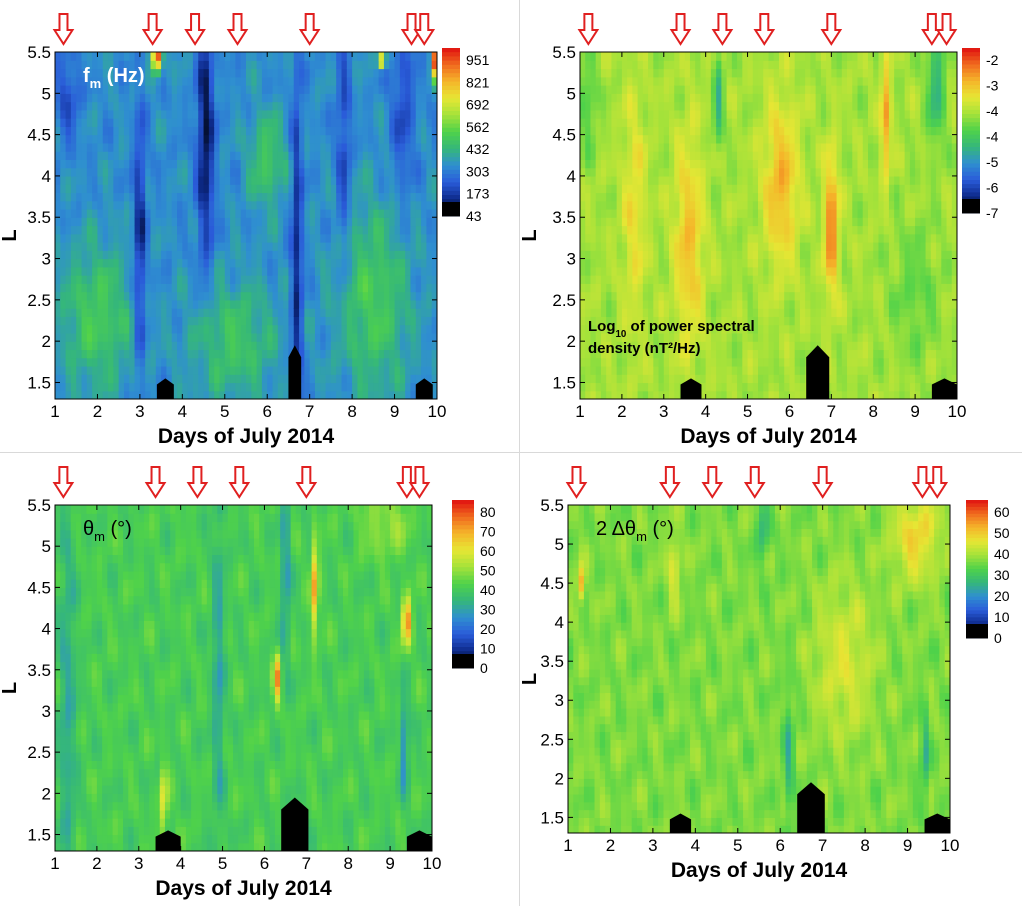 The width and height of the screenshot is (1022, 907). Describe the element at coordinates (451, 147) in the screenshot. I see `colorbar-segment` at that location.